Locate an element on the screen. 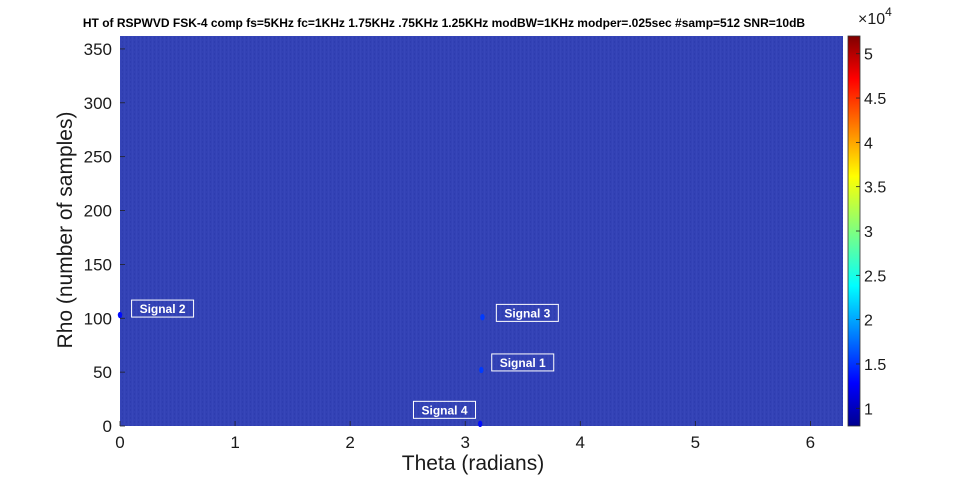 This screenshot has height=478, width=960. annotation-label: Signal 1 is located at coordinates (523, 363).